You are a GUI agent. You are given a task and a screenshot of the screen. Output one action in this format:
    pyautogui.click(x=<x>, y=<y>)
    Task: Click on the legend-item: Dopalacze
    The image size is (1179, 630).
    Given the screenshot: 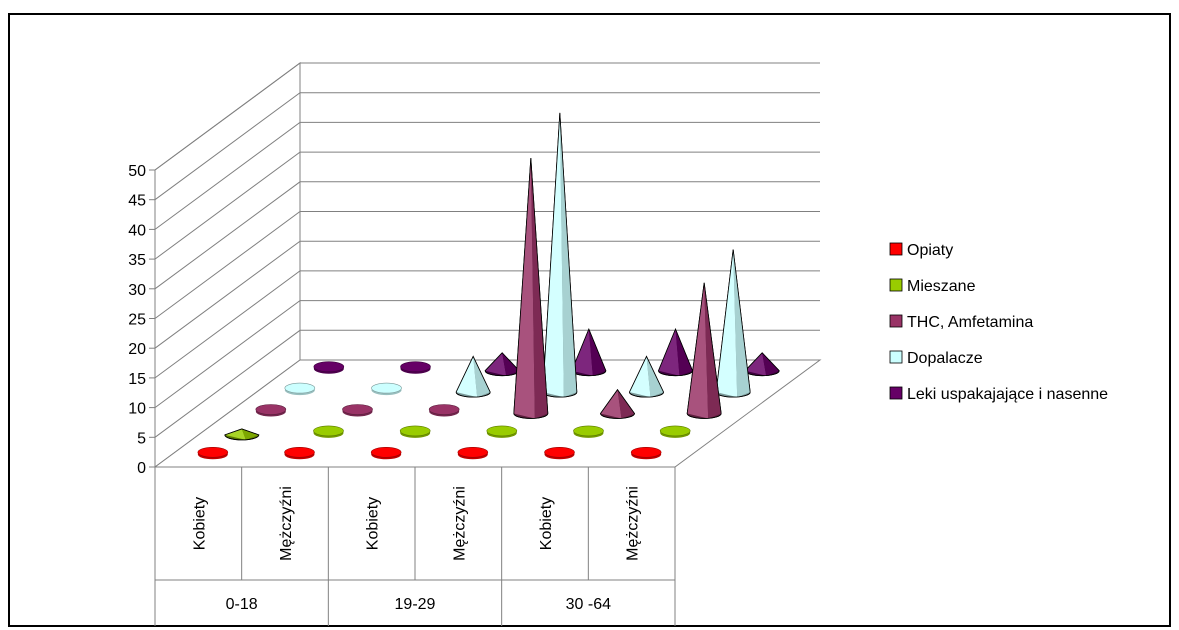 What is the action you would take?
    pyautogui.click(x=936, y=358)
    